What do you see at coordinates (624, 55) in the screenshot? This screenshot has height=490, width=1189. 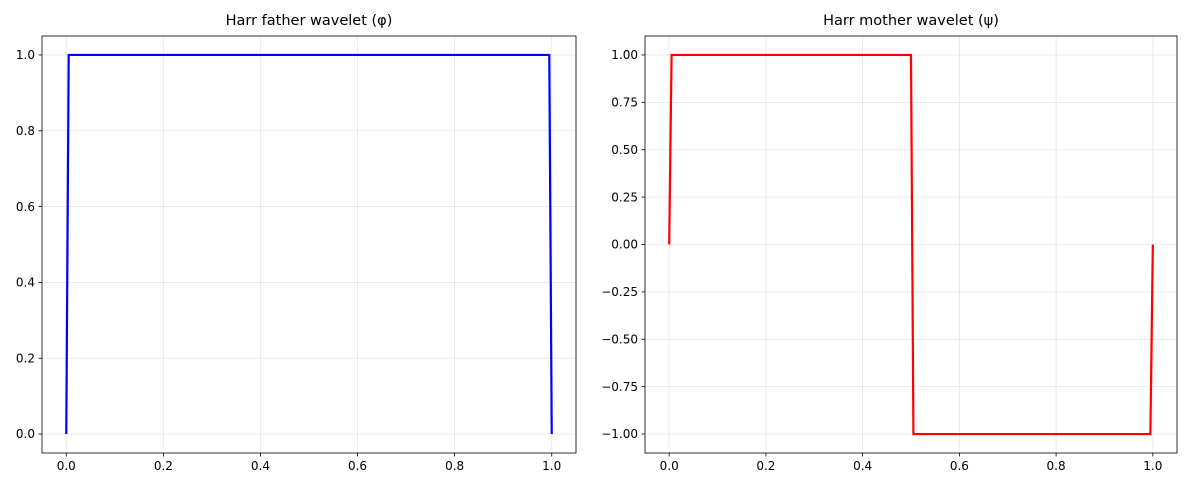 I see `y-tick-label: 1.00` at bounding box center [624, 55].